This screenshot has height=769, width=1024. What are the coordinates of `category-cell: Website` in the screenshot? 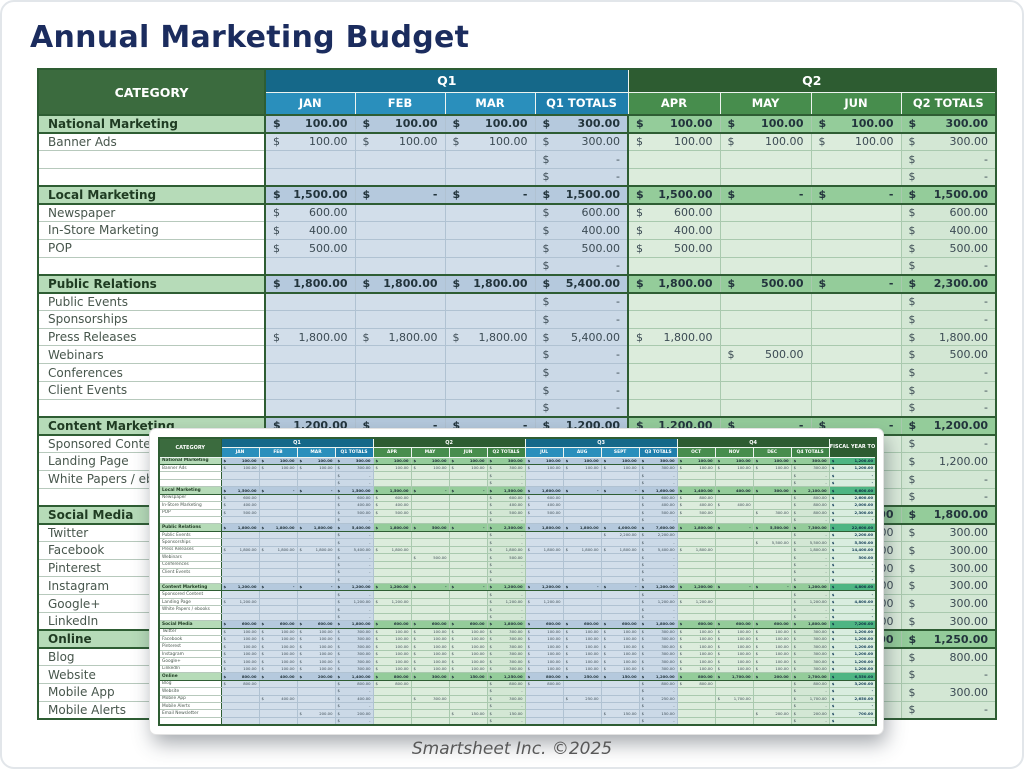 It's located at (190, 691).